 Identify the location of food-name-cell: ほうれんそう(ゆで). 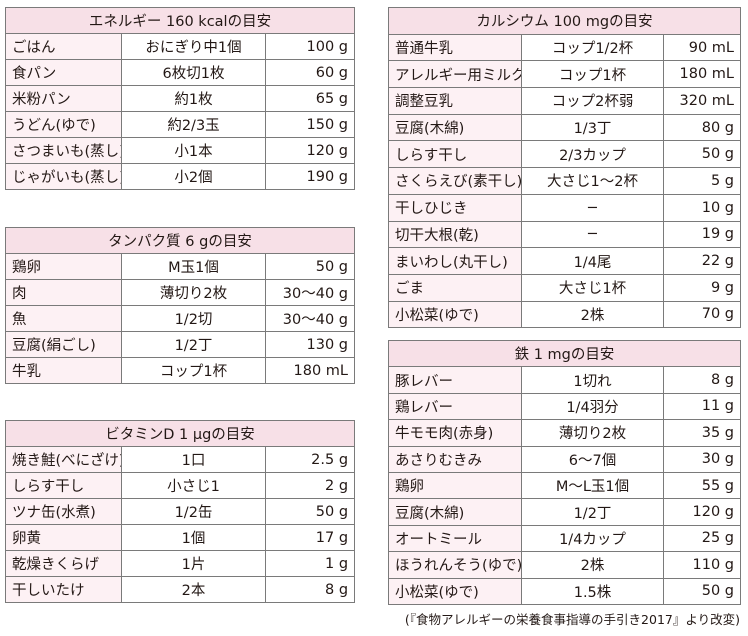
(455, 565).